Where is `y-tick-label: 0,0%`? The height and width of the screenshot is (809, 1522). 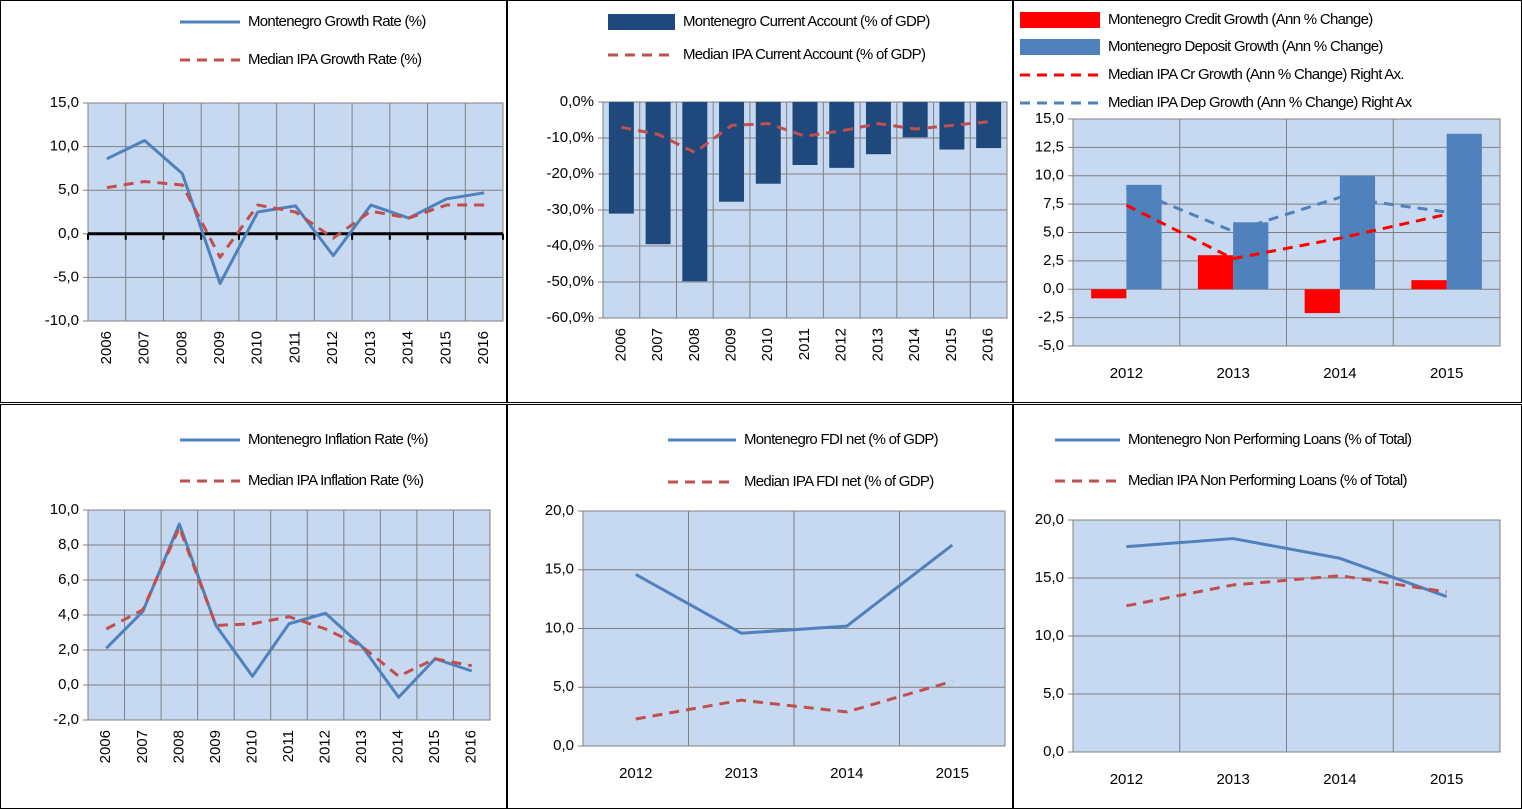 y-tick-label: 0,0% is located at coordinates (577, 101).